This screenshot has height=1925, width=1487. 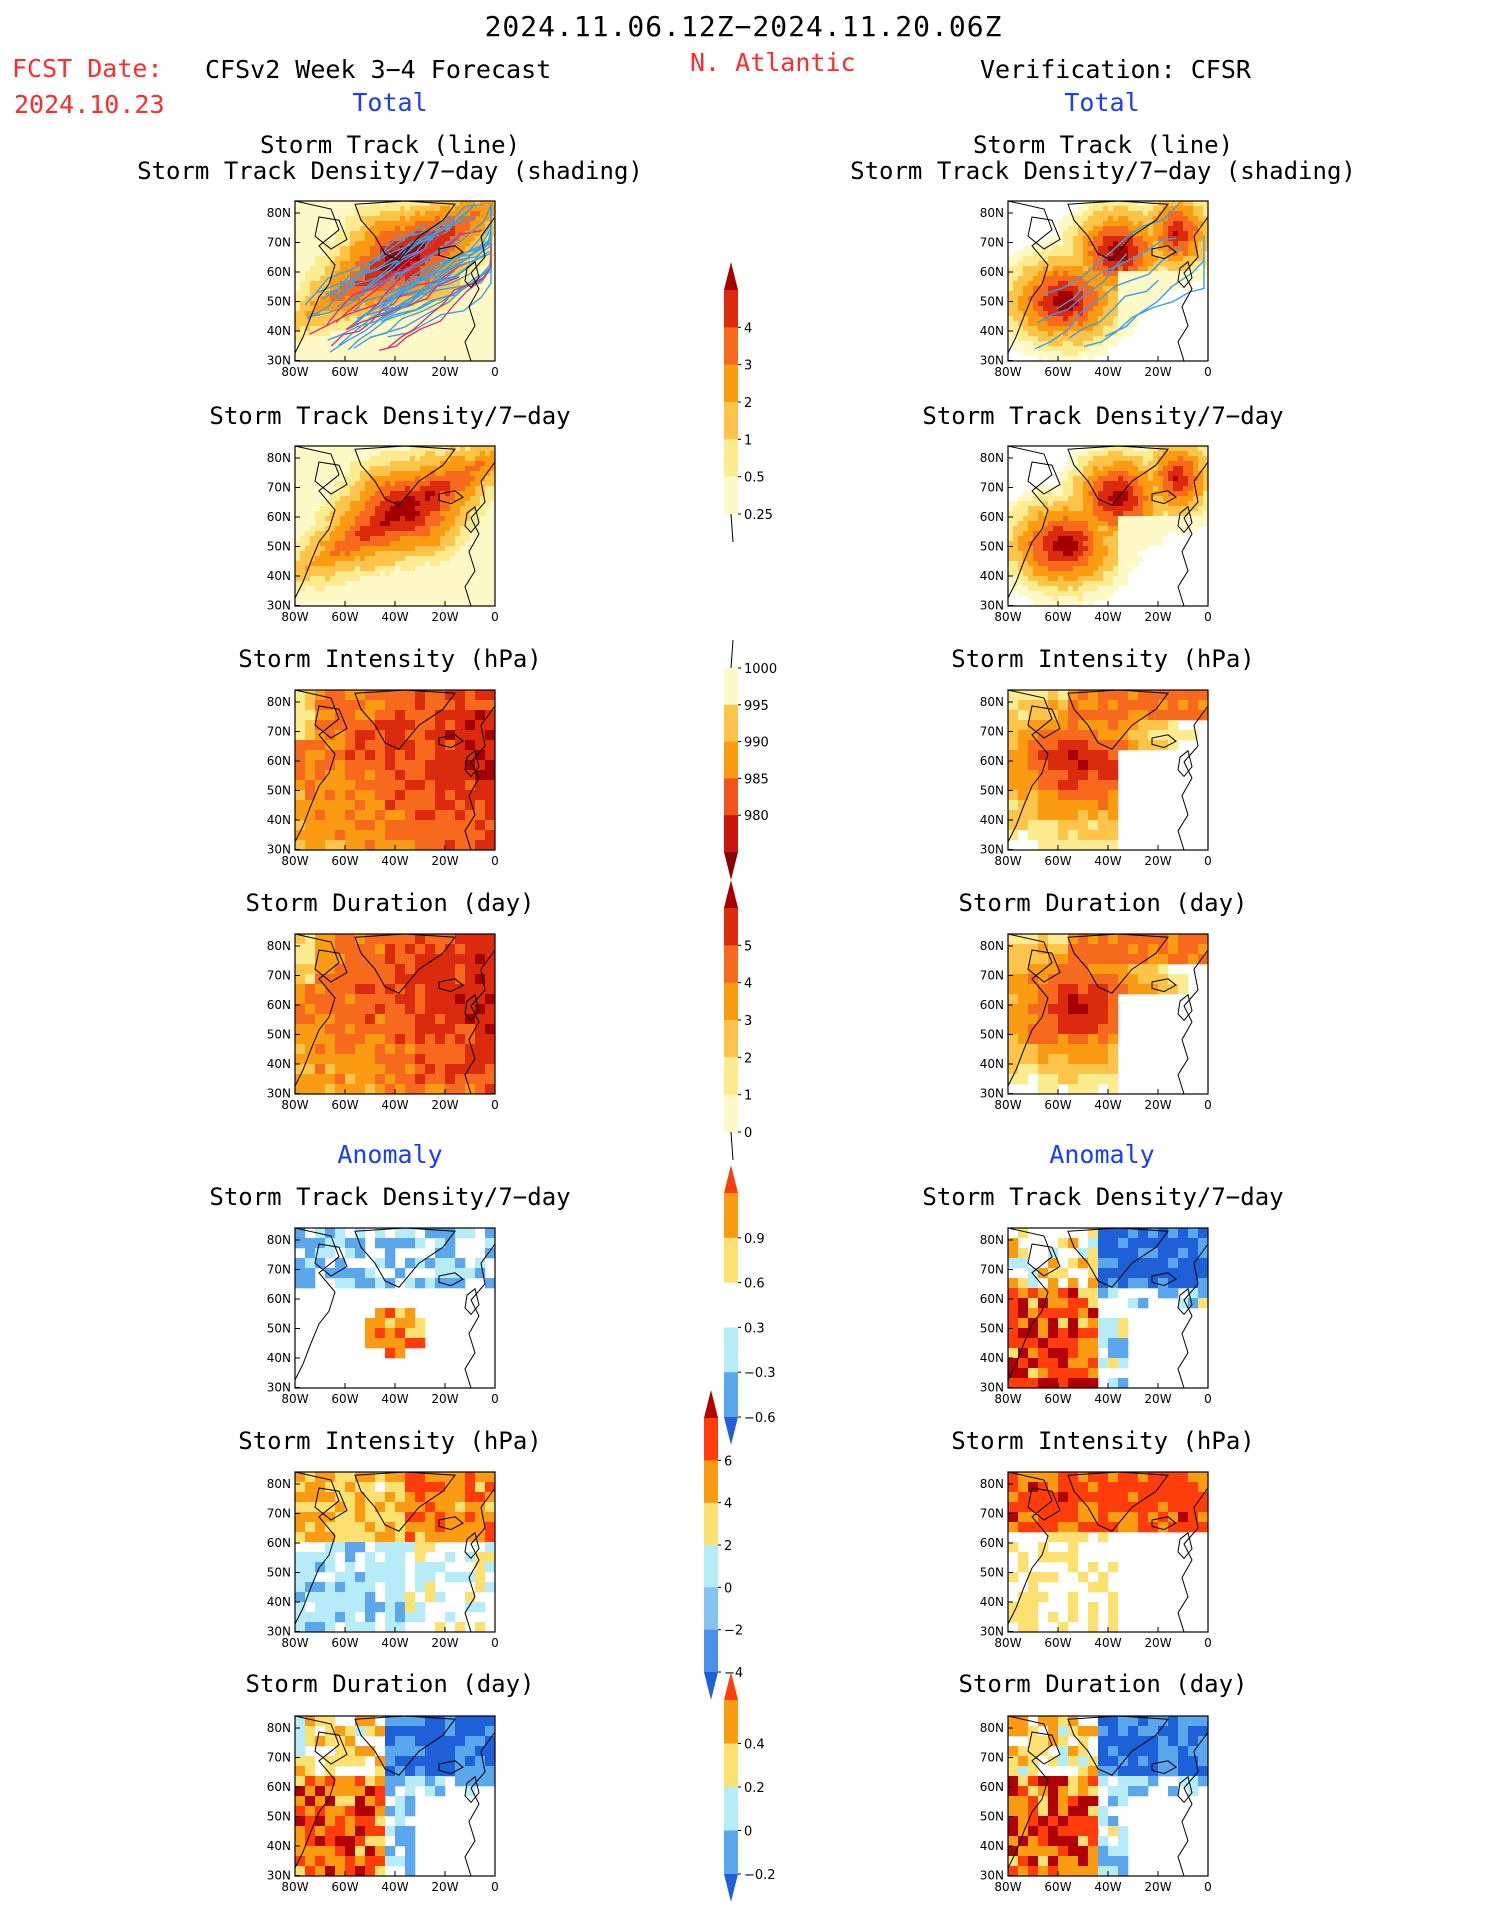 I want to click on coastline, so click(x=317, y=766).